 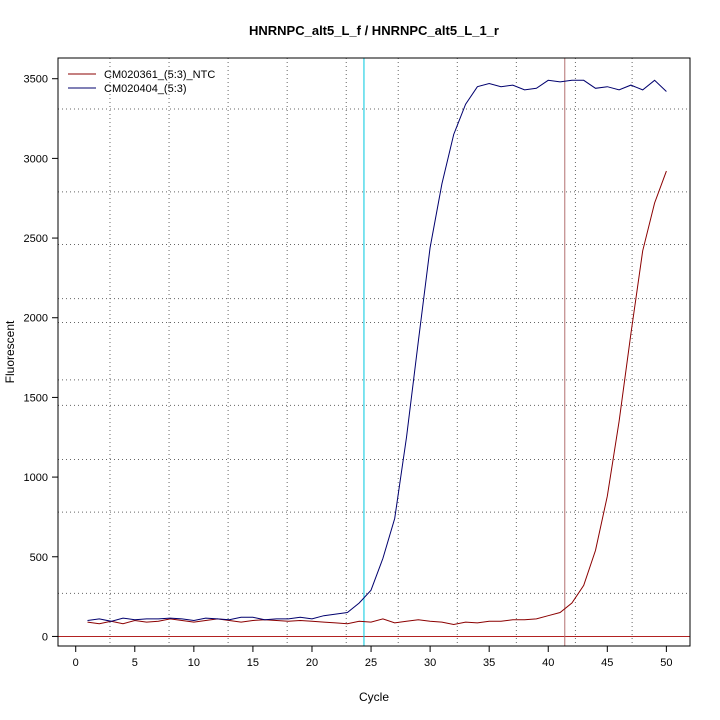 What do you see at coordinates (135, 663) in the screenshot?
I see `x-tick-label: 5` at bounding box center [135, 663].